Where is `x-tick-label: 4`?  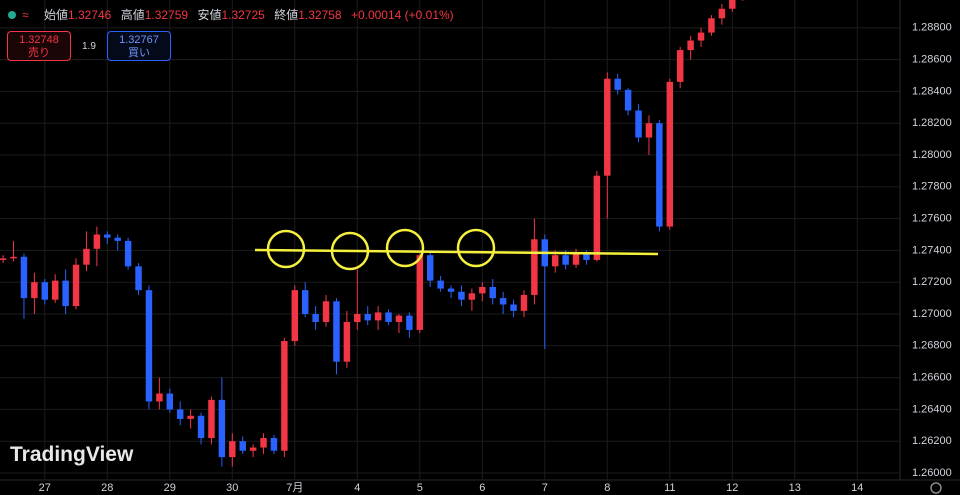
x-tick-label: 4 is located at coordinates (357, 488).